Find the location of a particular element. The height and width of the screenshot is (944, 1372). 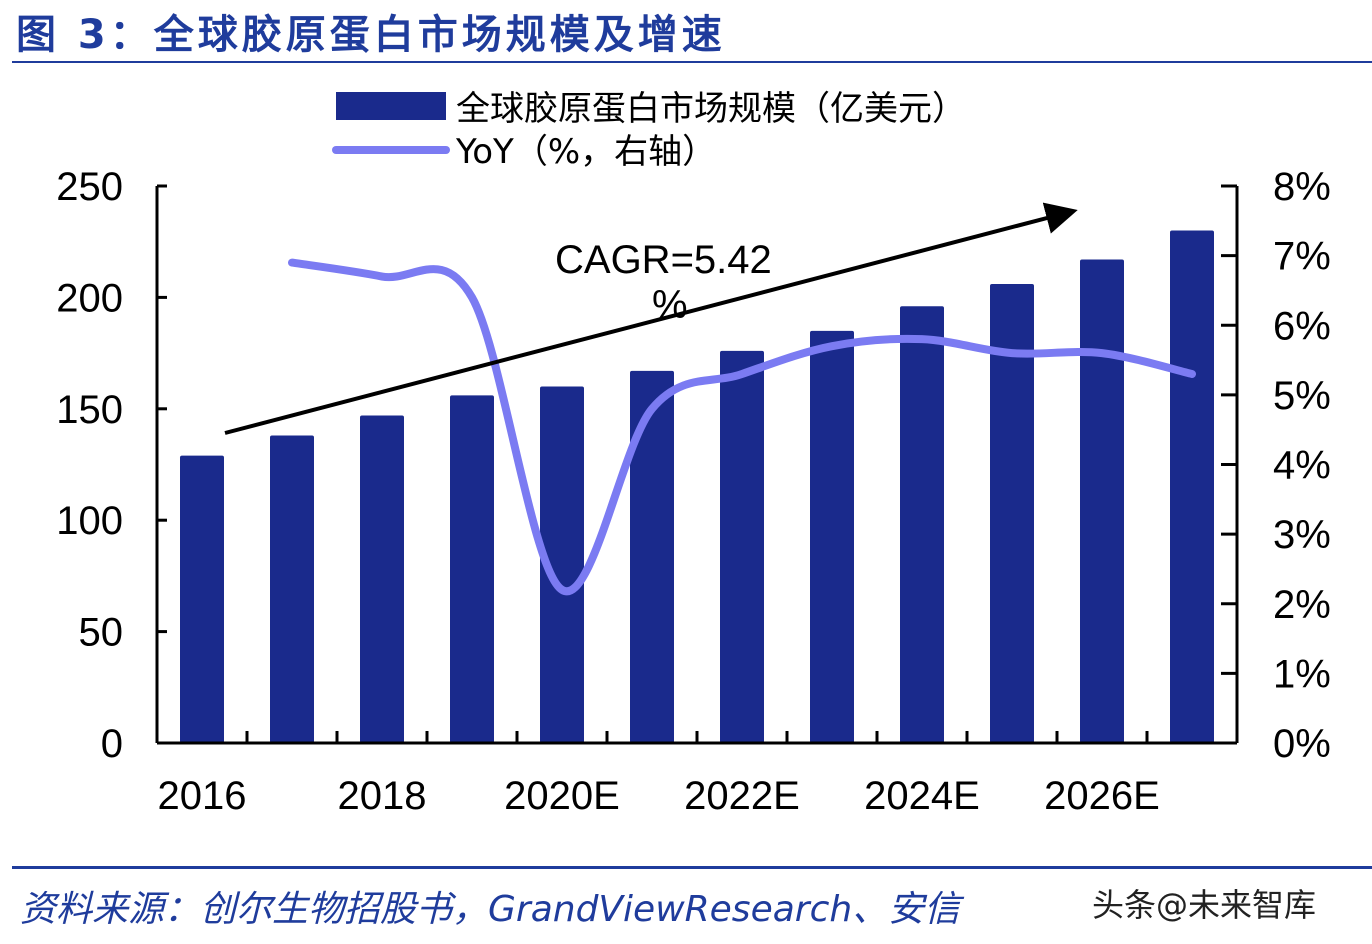

bar-2017 is located at coordinates (292, 589).